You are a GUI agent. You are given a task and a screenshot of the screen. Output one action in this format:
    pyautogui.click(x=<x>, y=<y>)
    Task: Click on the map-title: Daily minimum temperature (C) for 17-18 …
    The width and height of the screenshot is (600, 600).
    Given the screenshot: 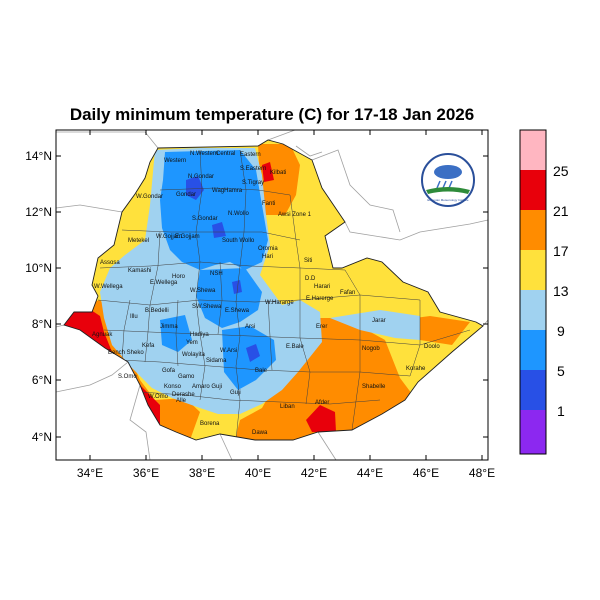 What is the action you would take?
    pyautogui.click(x=272, y=114)
    